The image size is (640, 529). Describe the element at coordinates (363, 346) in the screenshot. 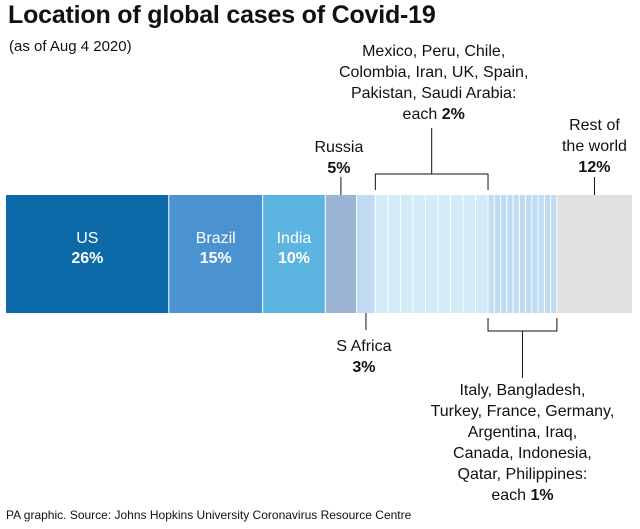

I see `safrica-annotation-line: S Africa` at that location.